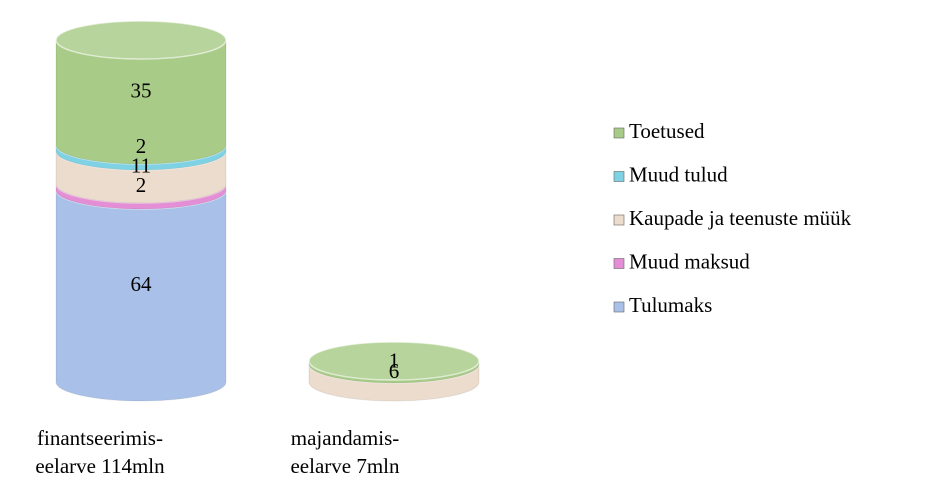  Describe the element at coordinates (394, 371) in the screenshot. I see `data-label: 6` at that location.